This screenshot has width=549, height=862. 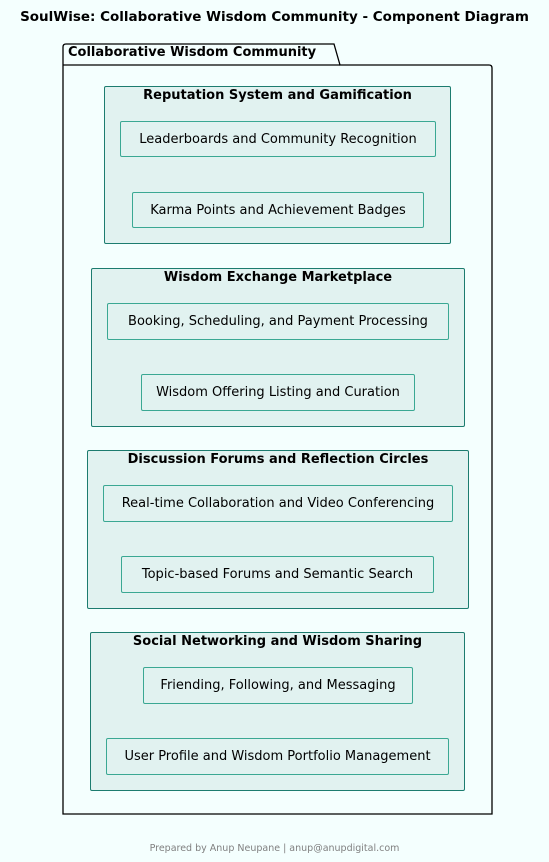 What do you see at coordinates (278, 277) in the screenshot?
I see `group-title: Wisdom Exchange Marketplace` at bounding box center [278, 277].